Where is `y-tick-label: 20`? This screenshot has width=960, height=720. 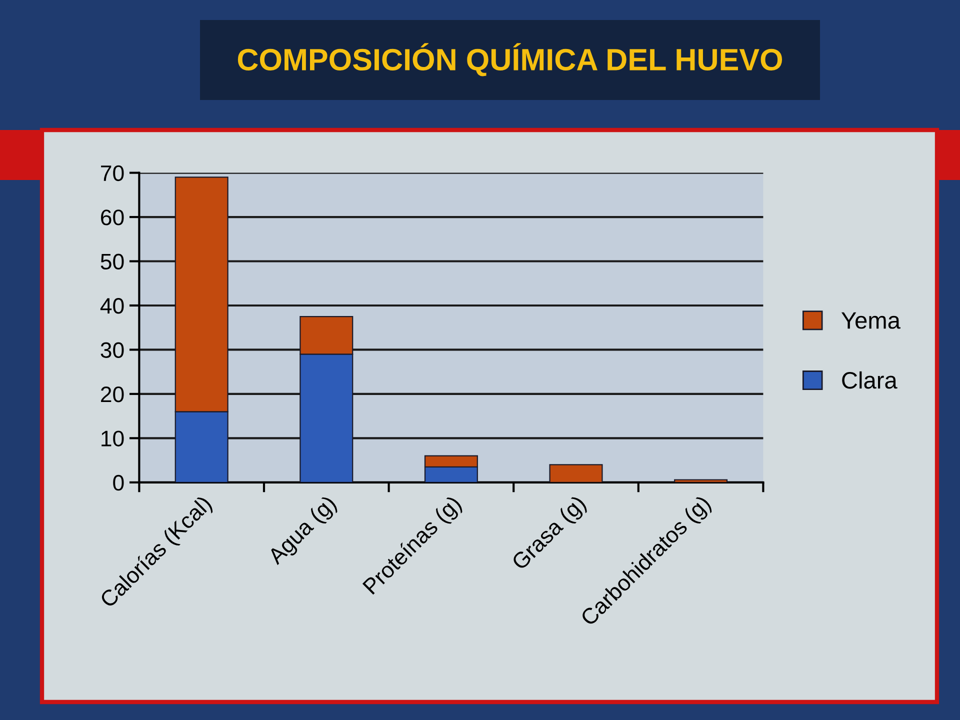
y-tick-label: 20 is located at coordinates (112, 394).